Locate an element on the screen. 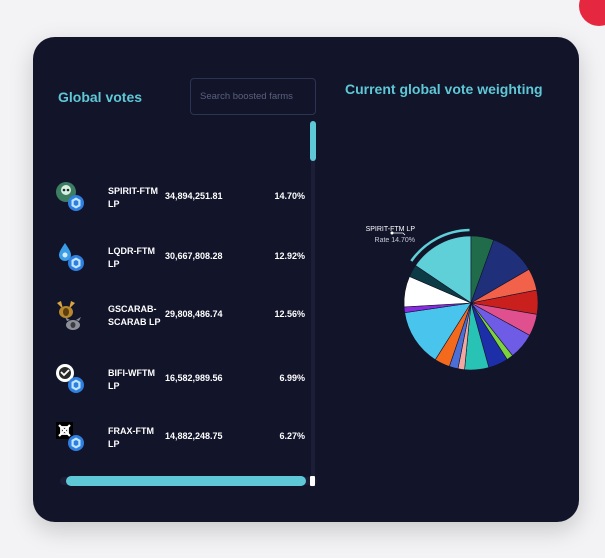 The height and width of the screenshot is (558, 605). farm-row-bifi-wftm: BIFI-WFTM LP 16,582,989.56 6.99% is located at coordinates (185, 384).